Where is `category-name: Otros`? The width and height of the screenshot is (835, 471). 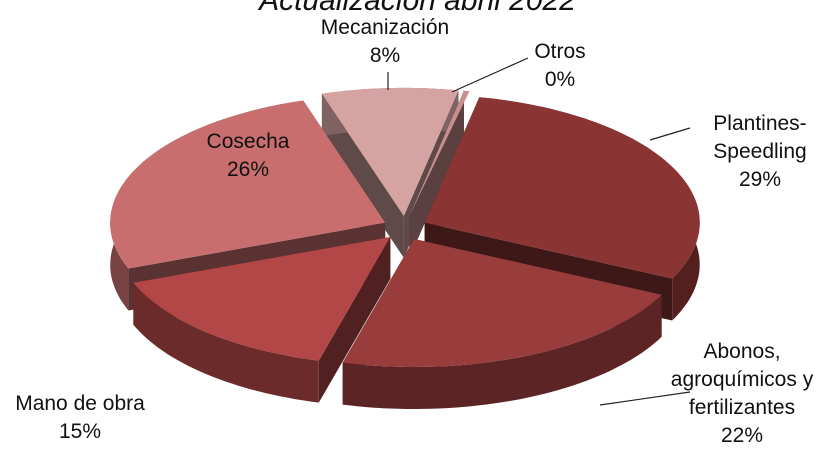
category-name: Otros is located at coordinates (560, 51).